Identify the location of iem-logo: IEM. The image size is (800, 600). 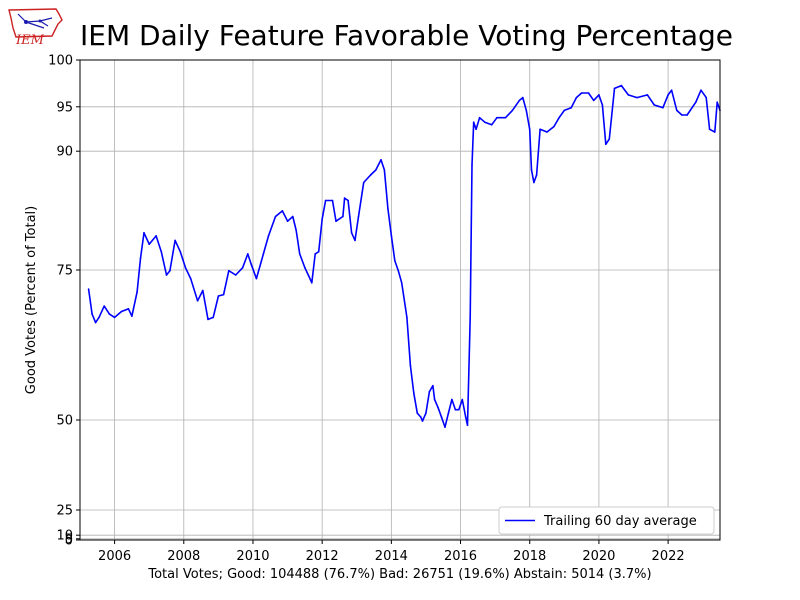
(35, 28).